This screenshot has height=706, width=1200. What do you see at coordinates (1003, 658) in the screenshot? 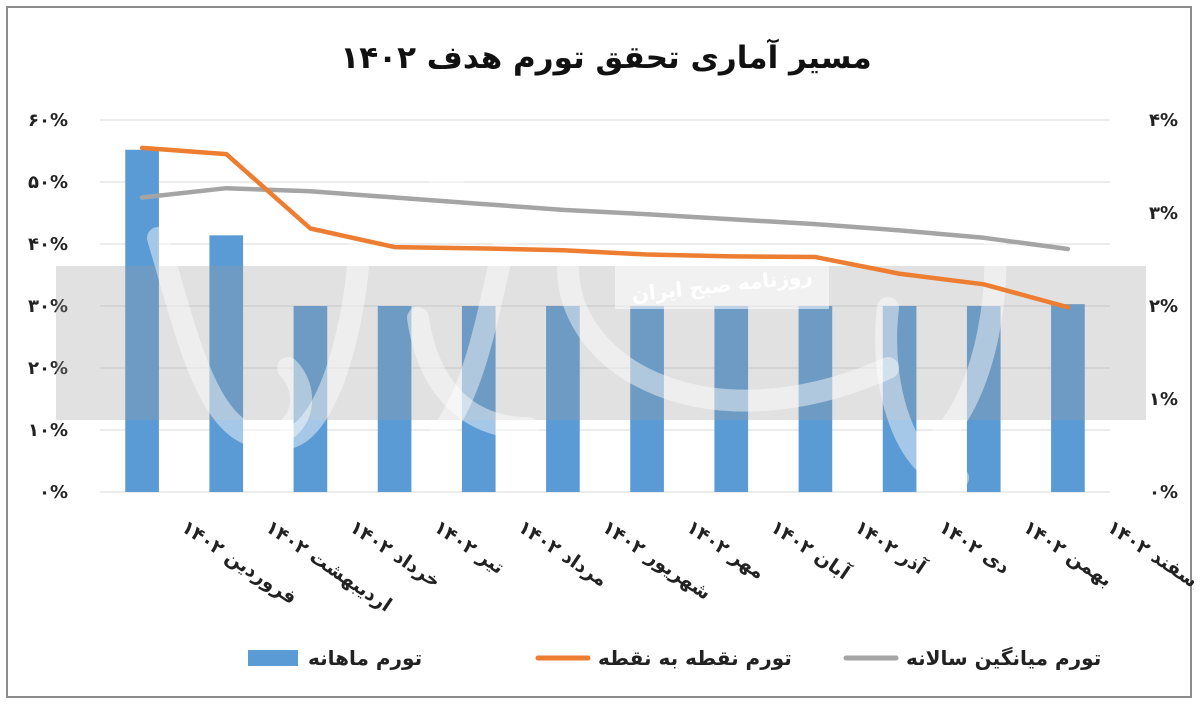
I see `legend-label: تورم میانگین سالانه` at bounding box center [1003, 658].